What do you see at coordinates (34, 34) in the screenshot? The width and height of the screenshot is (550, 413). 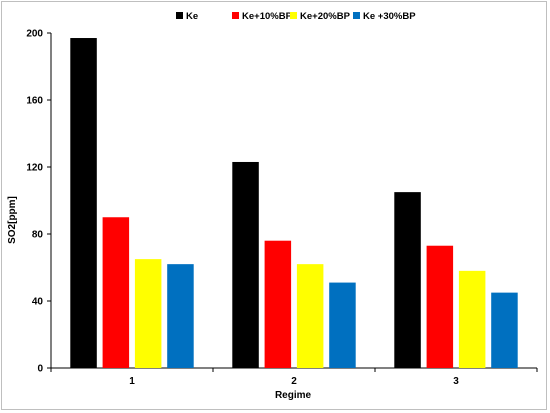 I see `y-tick-label: 200` at bounding box center [34, 34].